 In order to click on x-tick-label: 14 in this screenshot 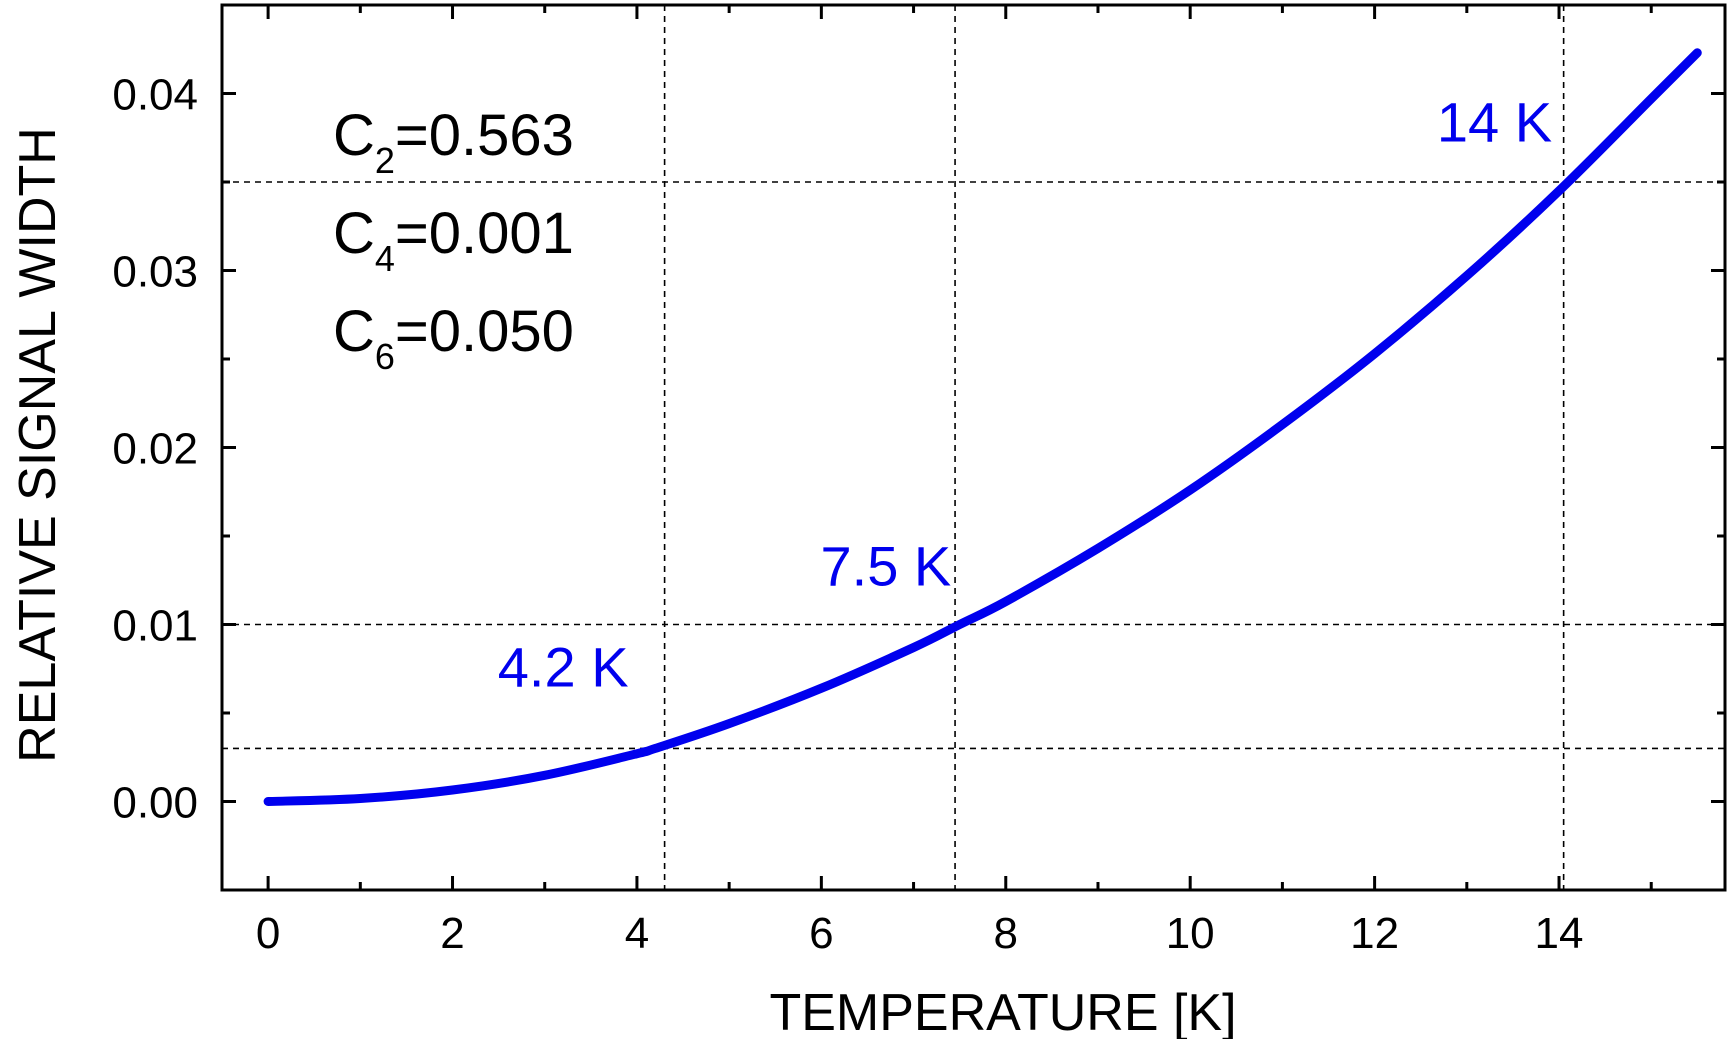, I will do `click(1559, 933)`.